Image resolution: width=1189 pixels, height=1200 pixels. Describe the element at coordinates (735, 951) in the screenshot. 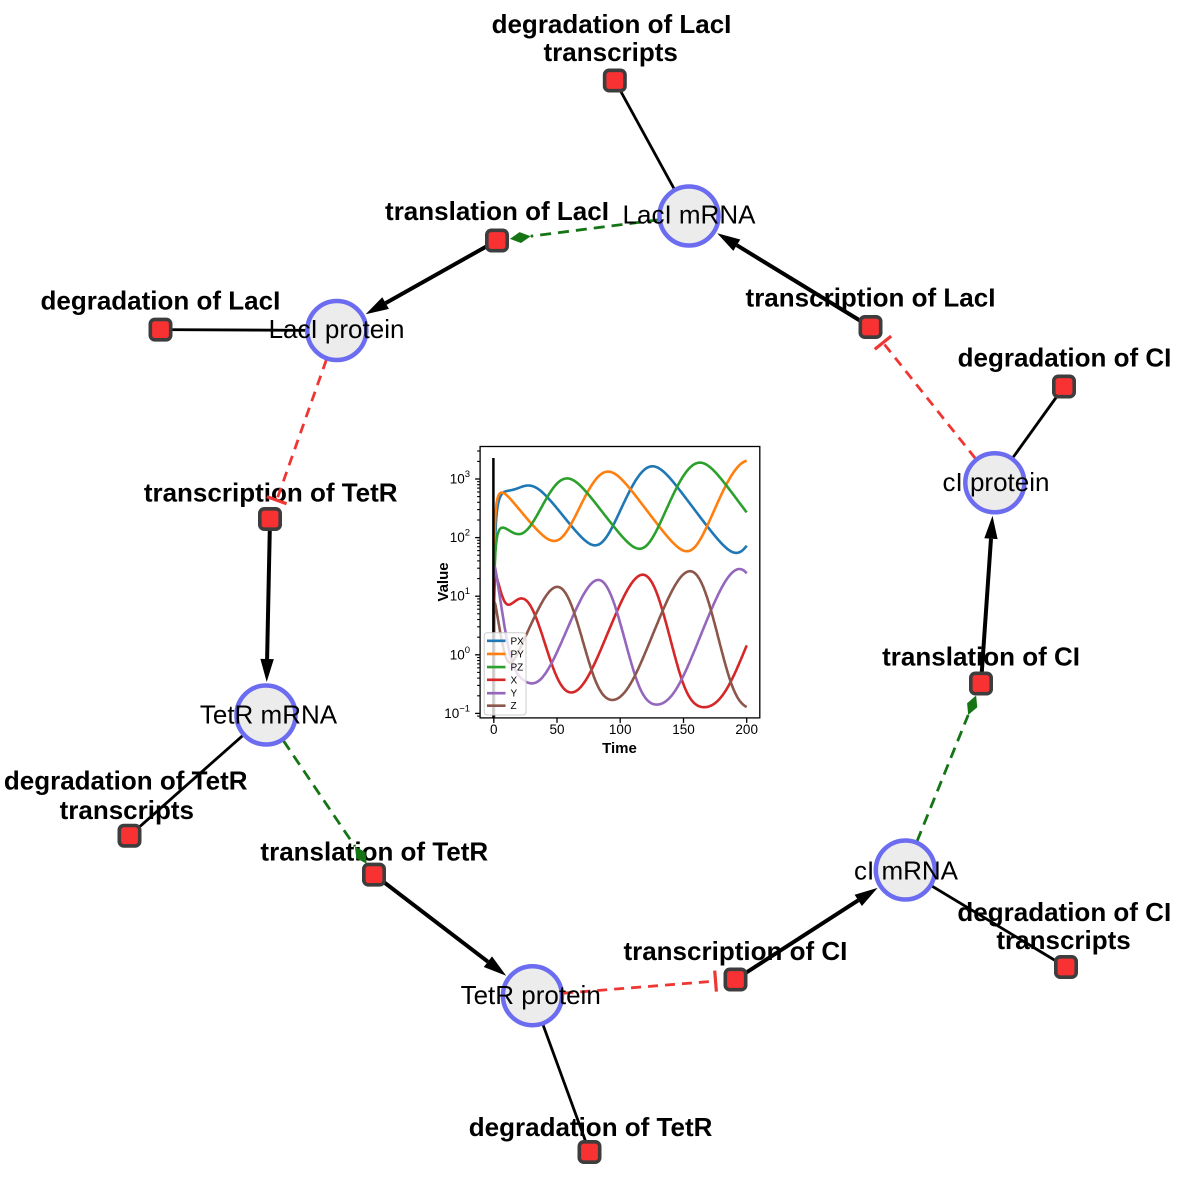

I see `svg-text: transcription of CI` at that location.